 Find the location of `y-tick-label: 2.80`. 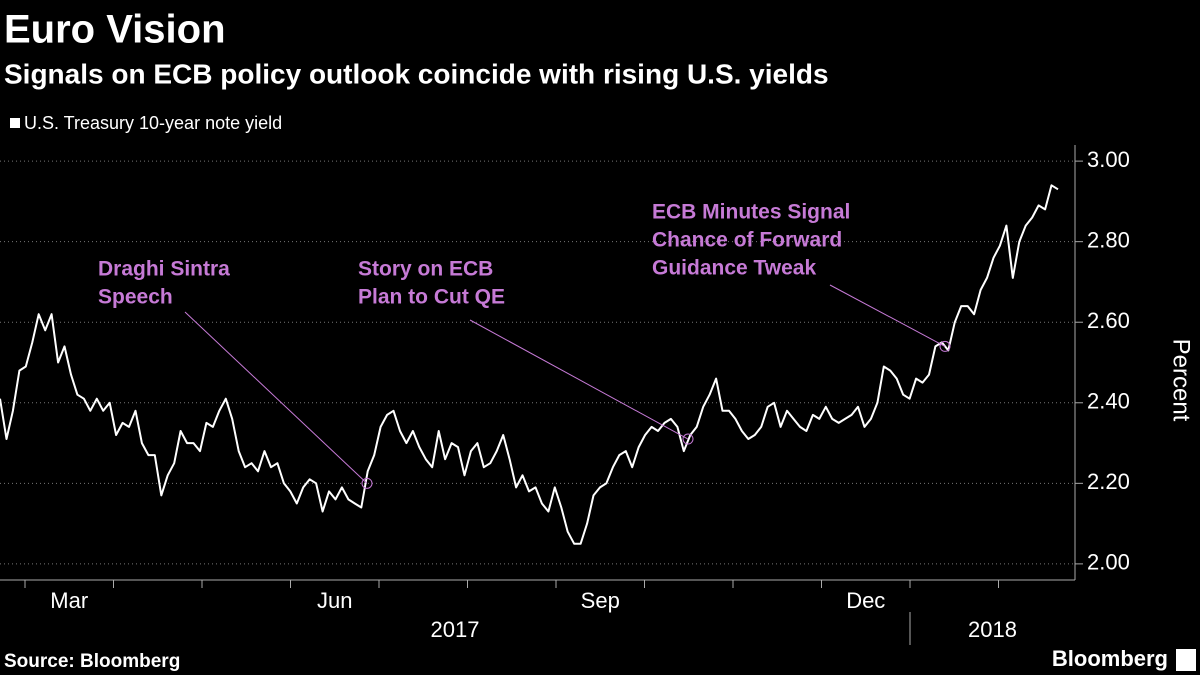

y-tick-label: 2.80 is located at coordinates (1108, 239).